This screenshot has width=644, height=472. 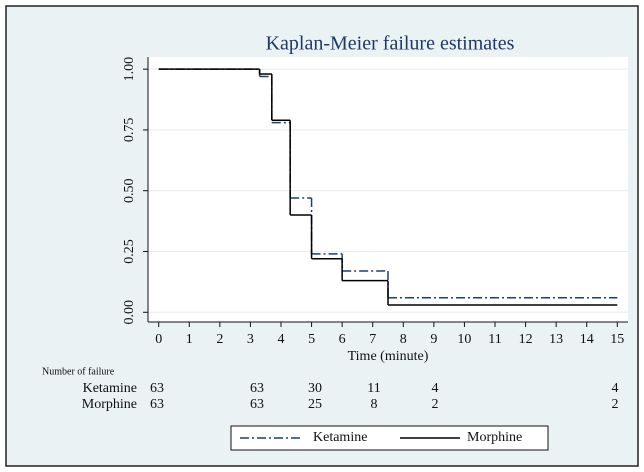 What do you see at coordinates (388, 356) in the screenshot?
I see `x-axis-label: Time (minute)` at bounding box center [388, 356].